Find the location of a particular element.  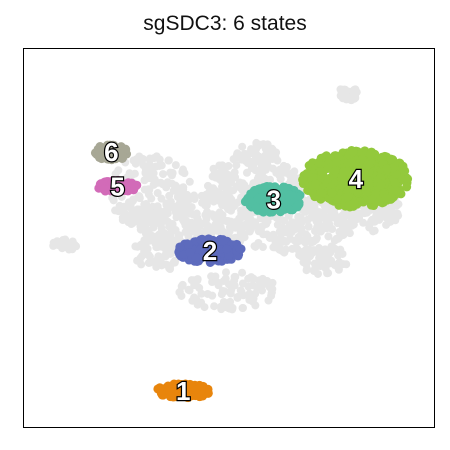

cluster-label-5: 5 is located at coordinates (117, 186).